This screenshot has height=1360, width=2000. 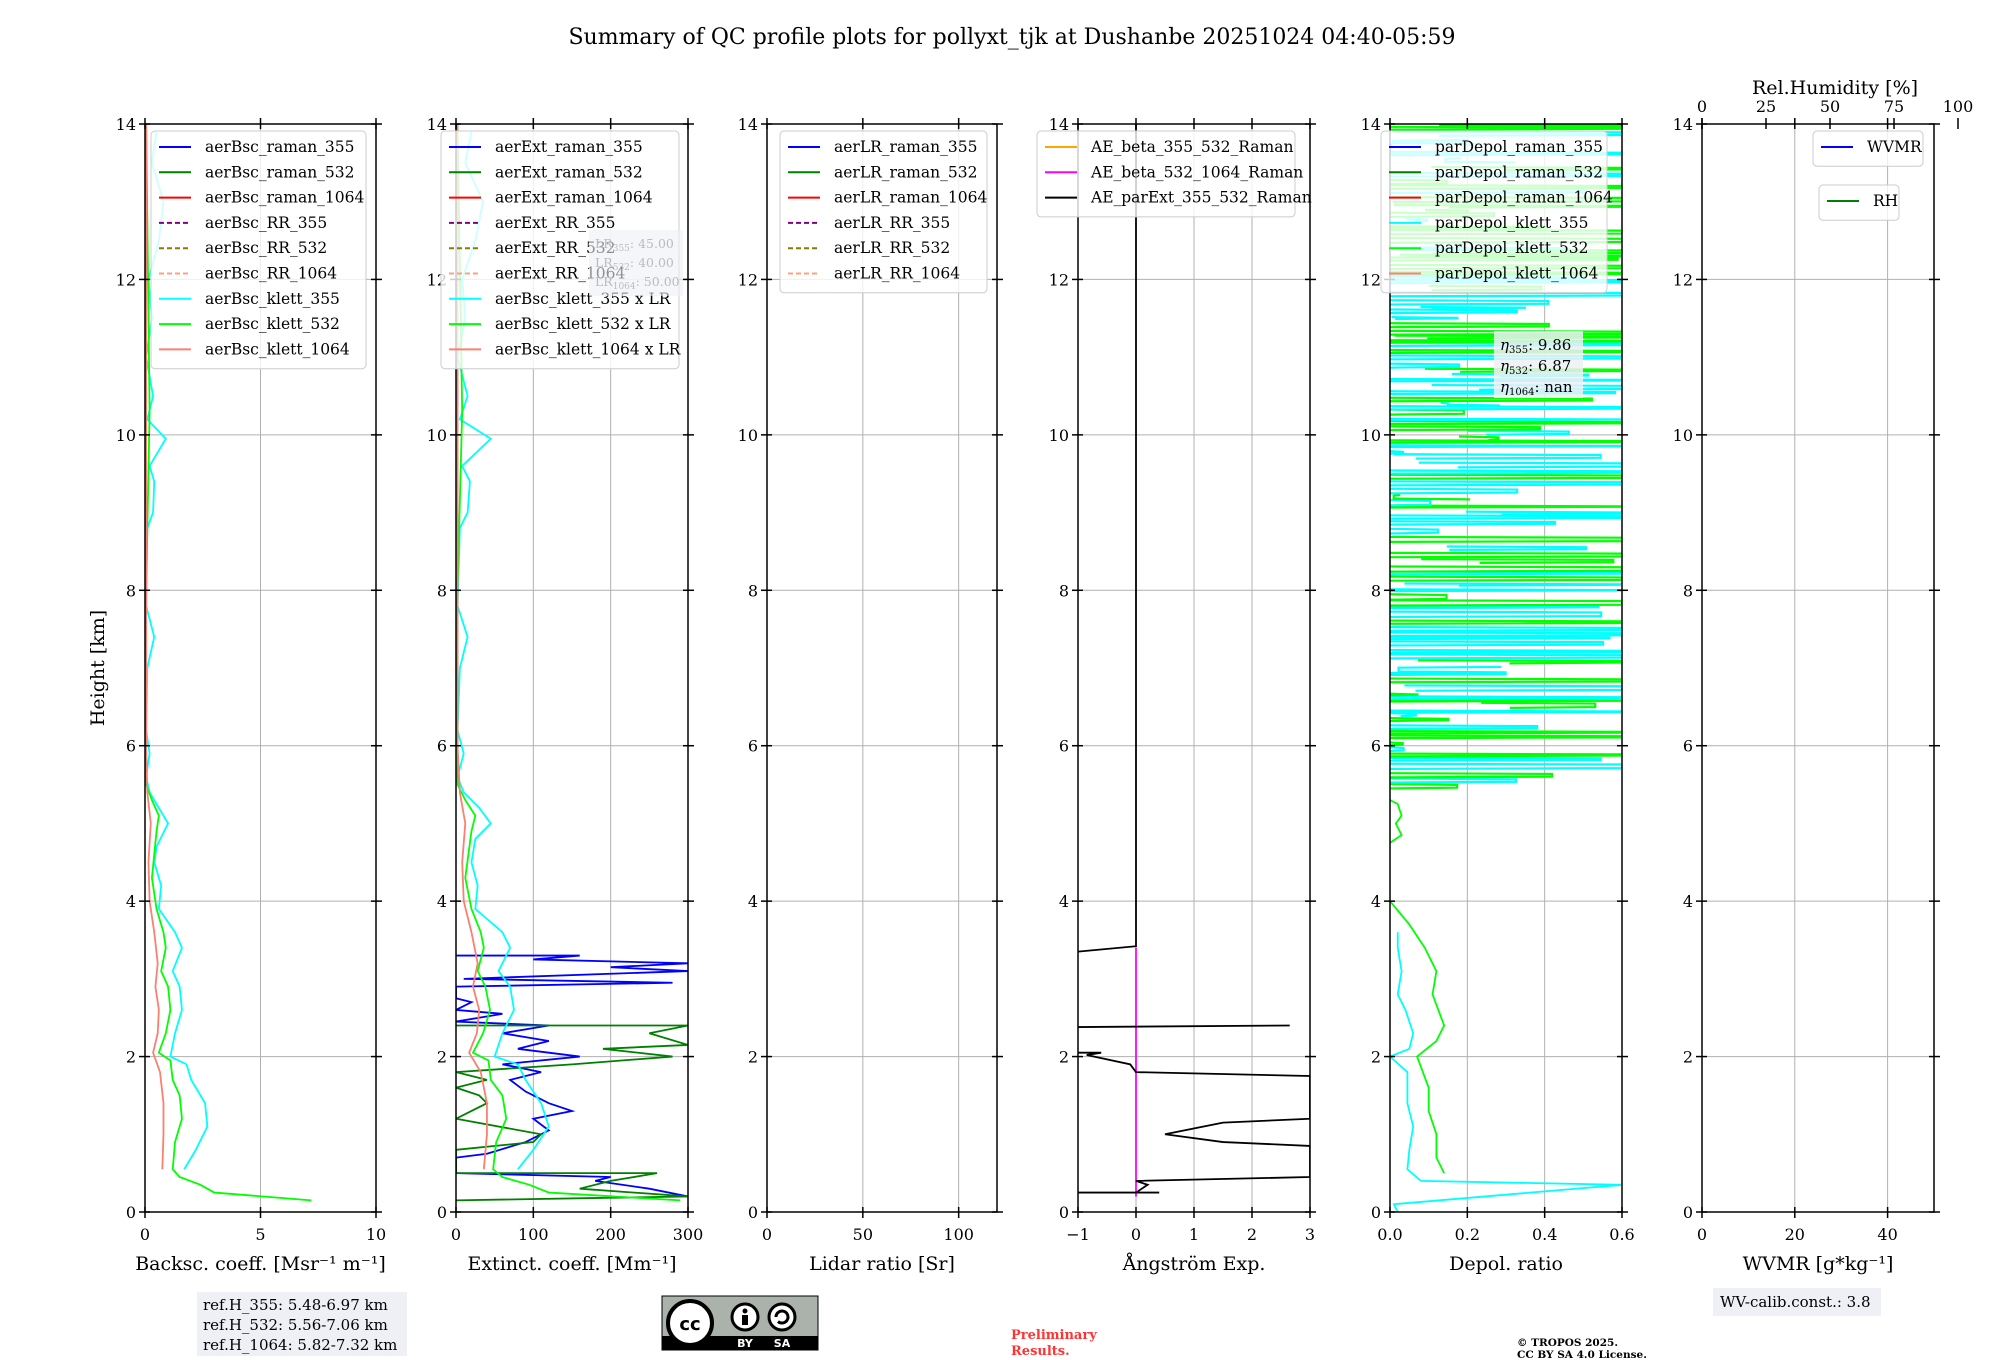 What do you see at coordinates (892, 248) in the screenshot?
I see `legend-entry-label: aerLR_RR_532` at bounding box center [892, 248].